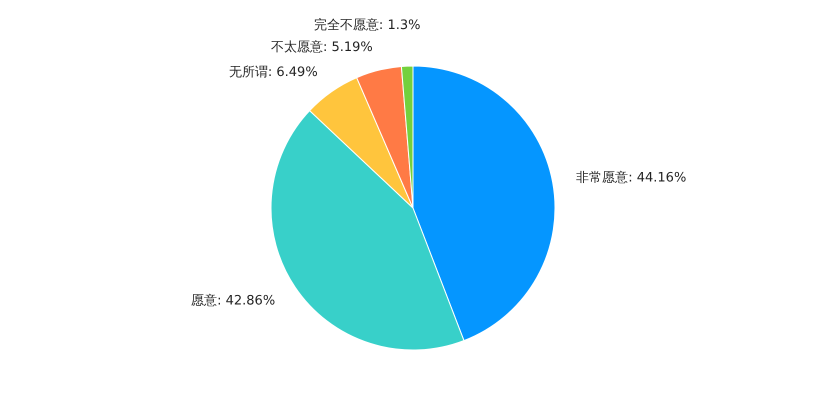 This screenshot has width=826, height=394. What do you see at coordinates (367, 24) in the screenshot?
I see `slice-label: 完全不愿意: 1.3%` at bounding box center [367, 24].